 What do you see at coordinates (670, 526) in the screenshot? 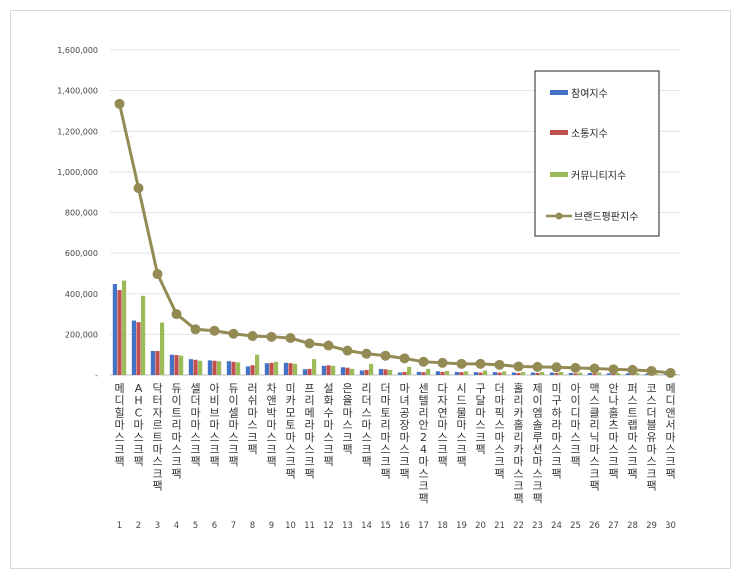
I see `x-rank-label: 30` at bounding box center [670, 526].